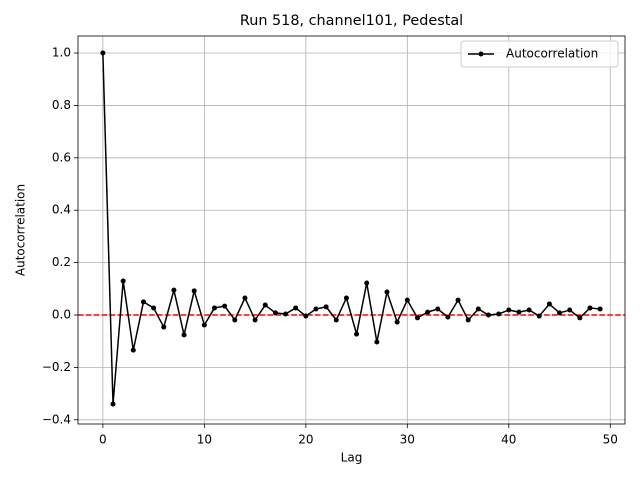 The image size is (640, 480). I want to click on x-tick-label: 10, so click(204, 440).